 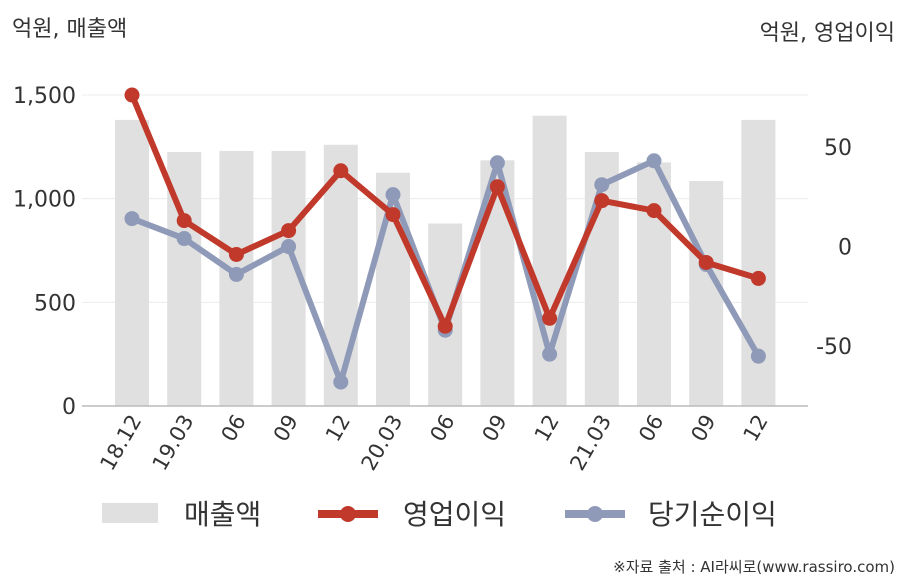 What do you see at coordinates (286, 428) in the screenshot?
I see `x-tick-label-3: 09` at bounding box center [286, 428].